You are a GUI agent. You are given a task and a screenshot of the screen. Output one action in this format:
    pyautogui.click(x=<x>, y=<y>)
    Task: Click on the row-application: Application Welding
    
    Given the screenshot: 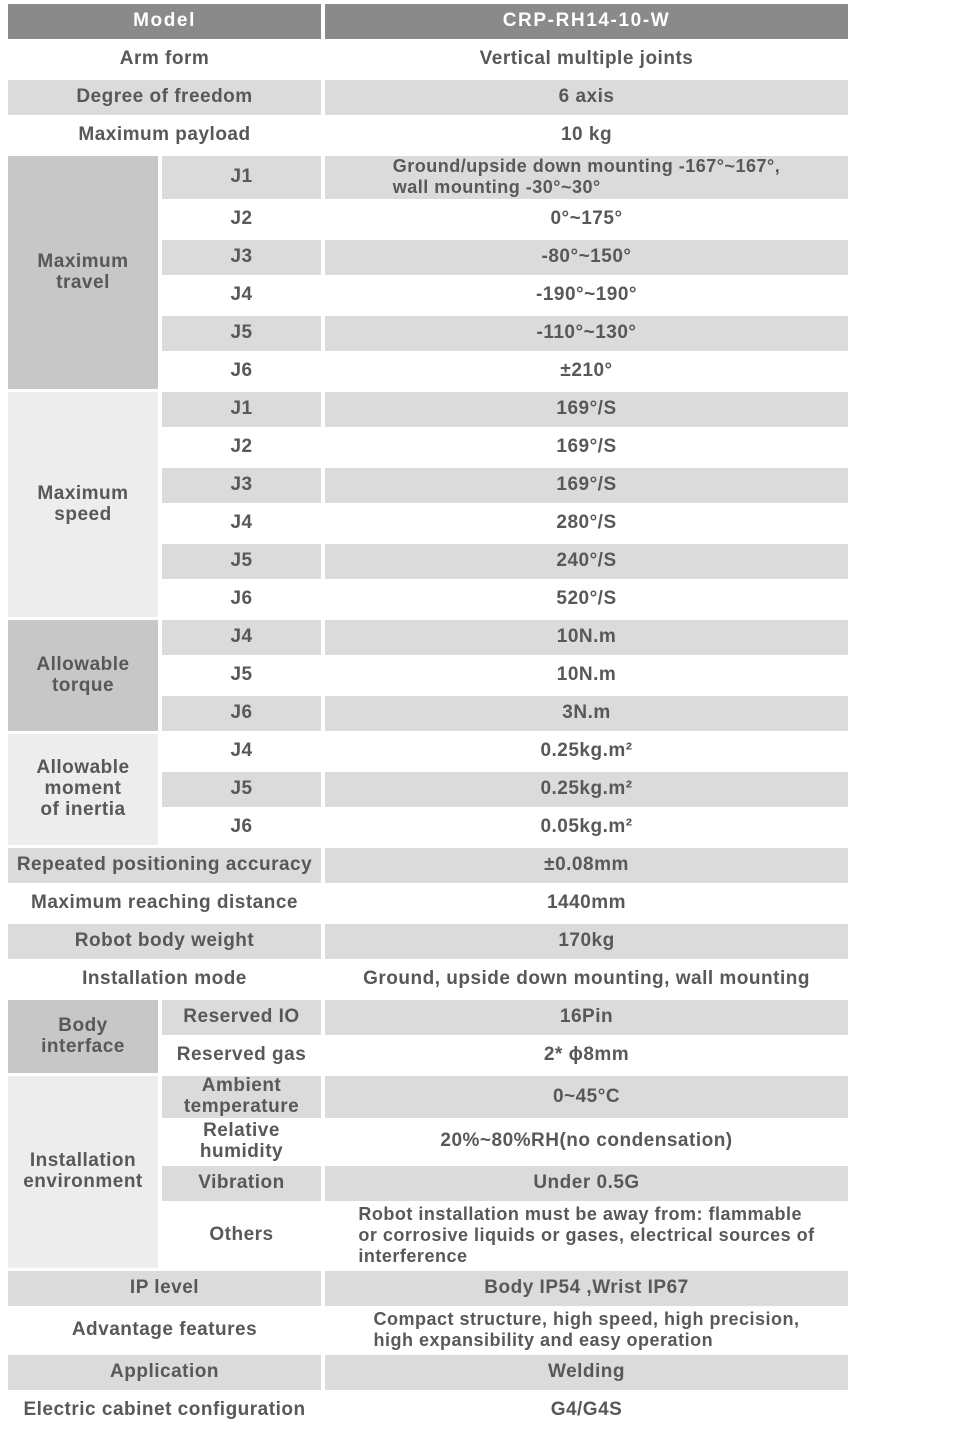 What is the action you would take?
    pyautogui.click(x=430, y=1374)
    